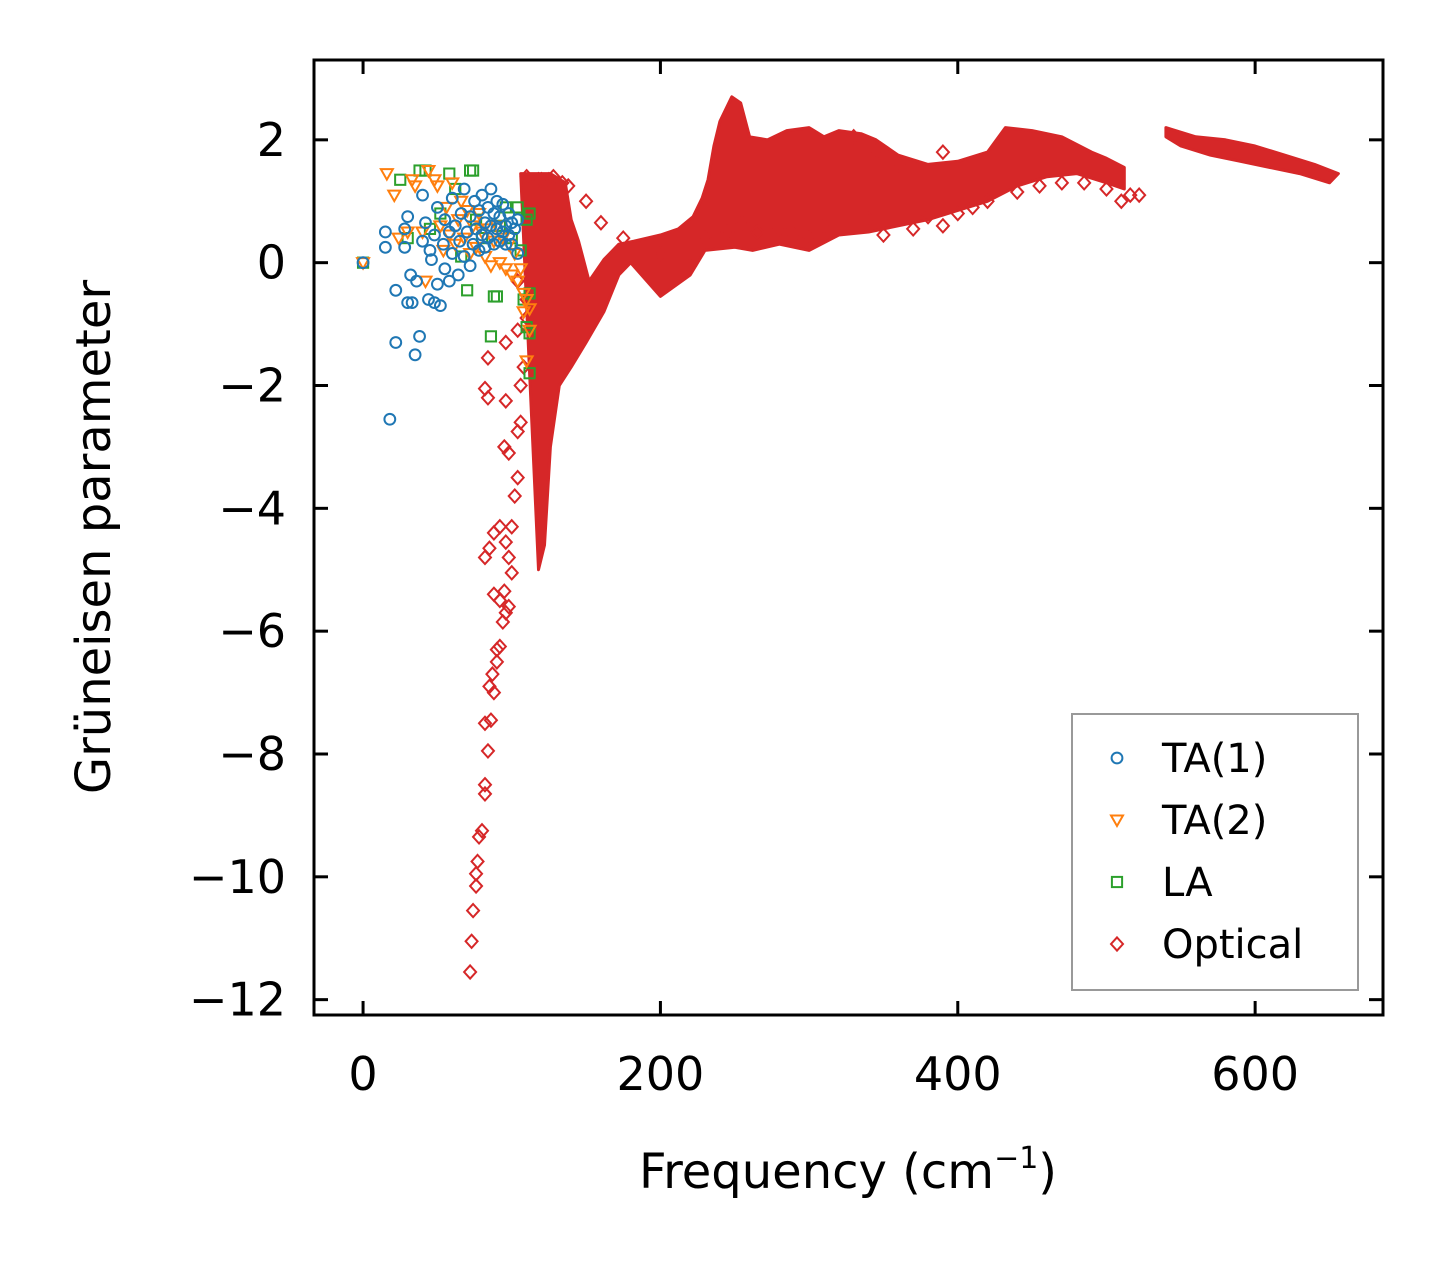  Describe the element at coordinates (1255, 1074) in the screenshot. I see `x-tick-label: 600` at that location.